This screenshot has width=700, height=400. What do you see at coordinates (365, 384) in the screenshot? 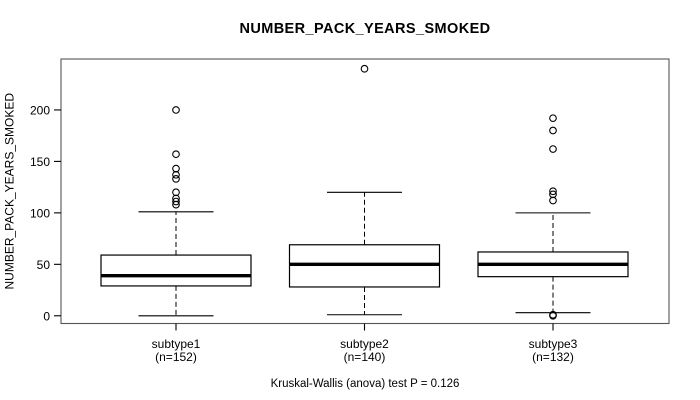
I see `stat-test-caption: Kruskal-Wallis (anova) test P = 0.126` at bounding box center [365, 384].